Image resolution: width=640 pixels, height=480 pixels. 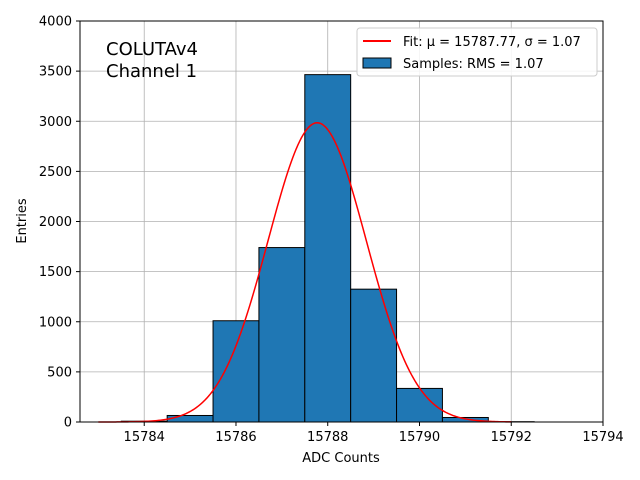 I want to click on x-tick-label: 15784, so click(x=144, y=437).